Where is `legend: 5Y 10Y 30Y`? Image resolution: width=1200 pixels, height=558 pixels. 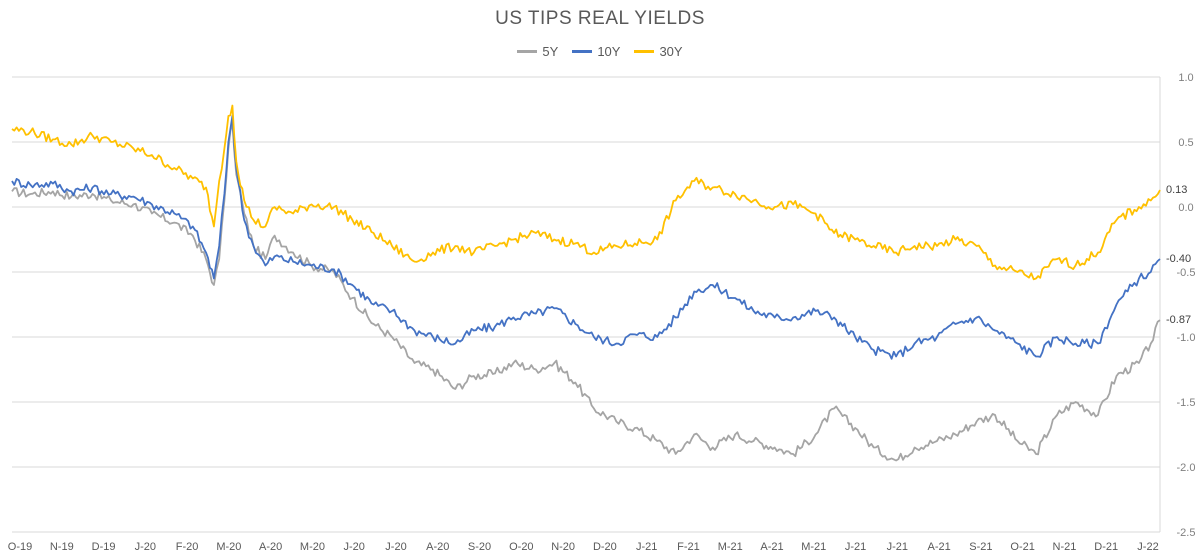
legend: 5Y 10Y 30Y is located at coordinates (600, 51).